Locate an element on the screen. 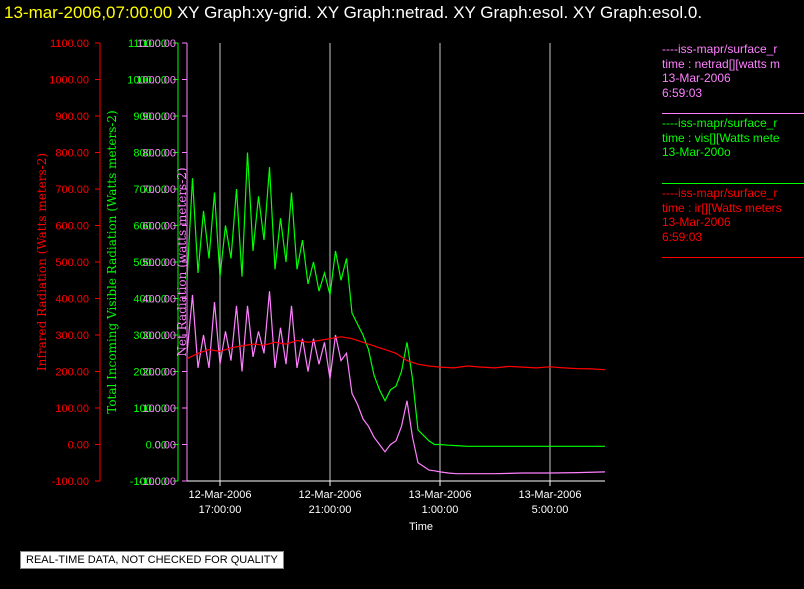 This screenshot has width=804, height=589. y-tick-label-1-2: 100.00 is located at coordinates (150, 409).